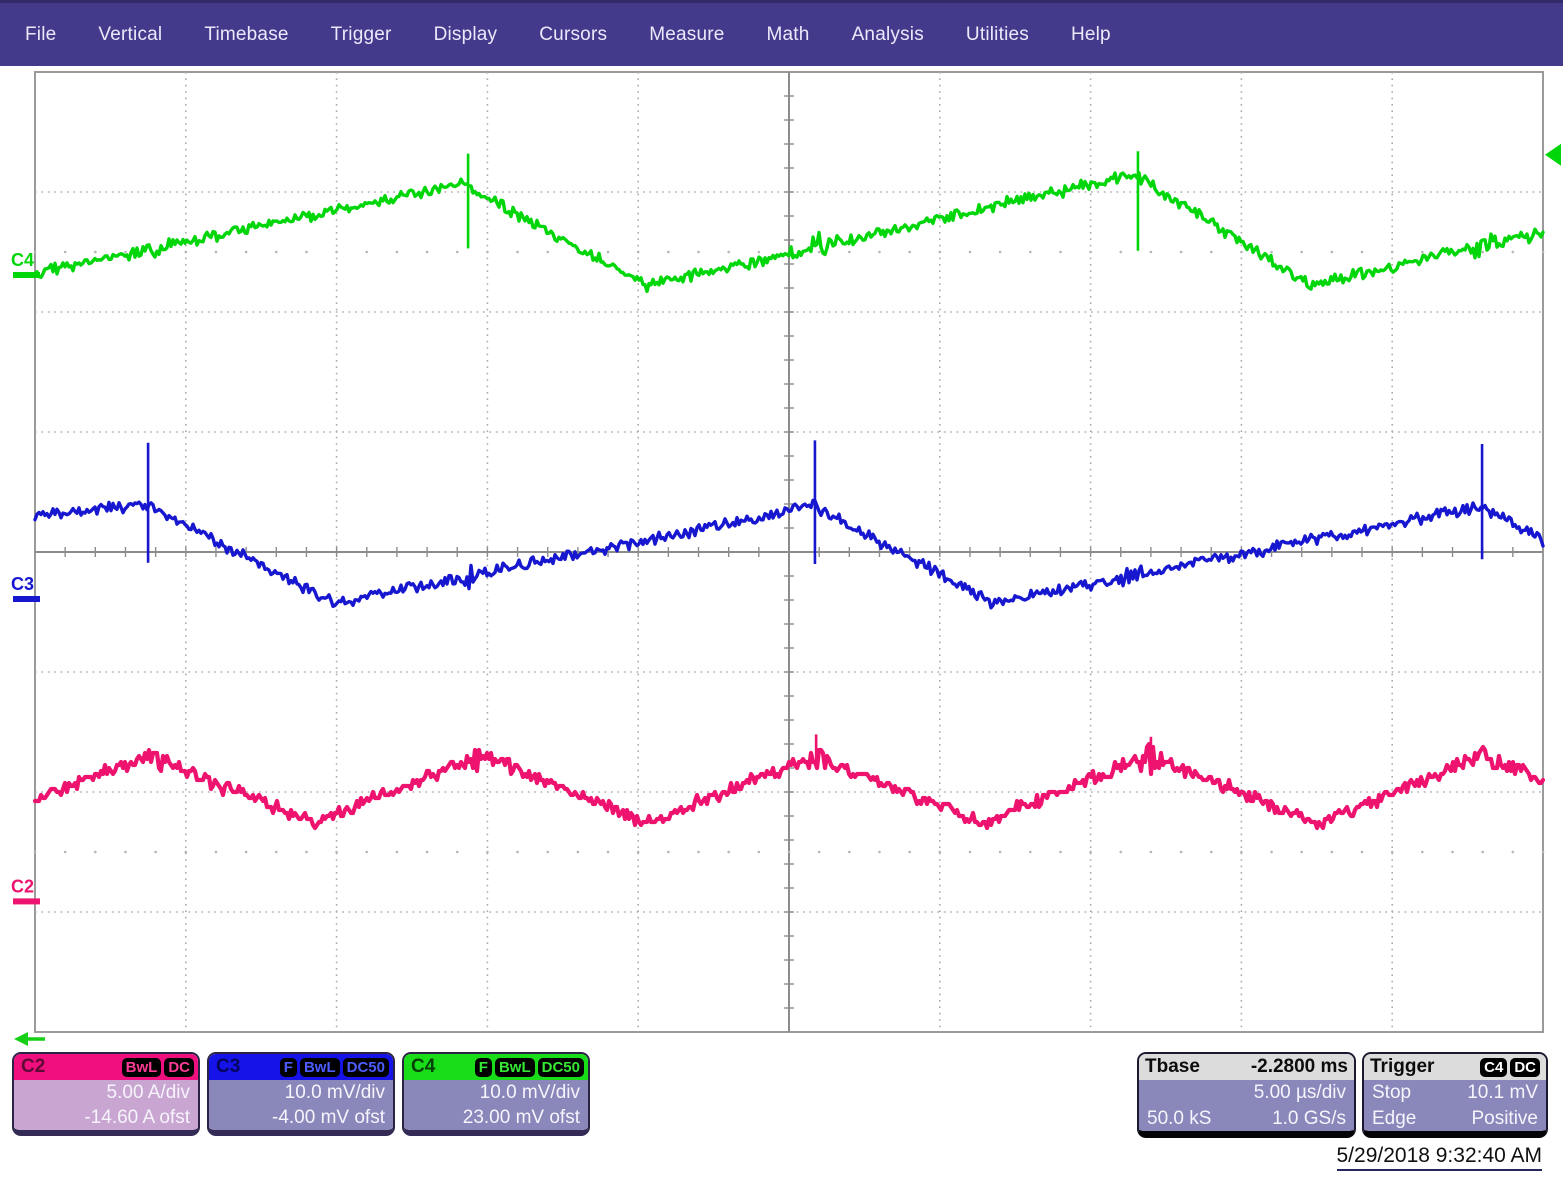 This screenshot has width=1563, height=1178. What do you see at coordinates (137, 1117) in the screenshot?
I see `offset-value: -14.60 A ofst` at bounding box center [137, 1117].